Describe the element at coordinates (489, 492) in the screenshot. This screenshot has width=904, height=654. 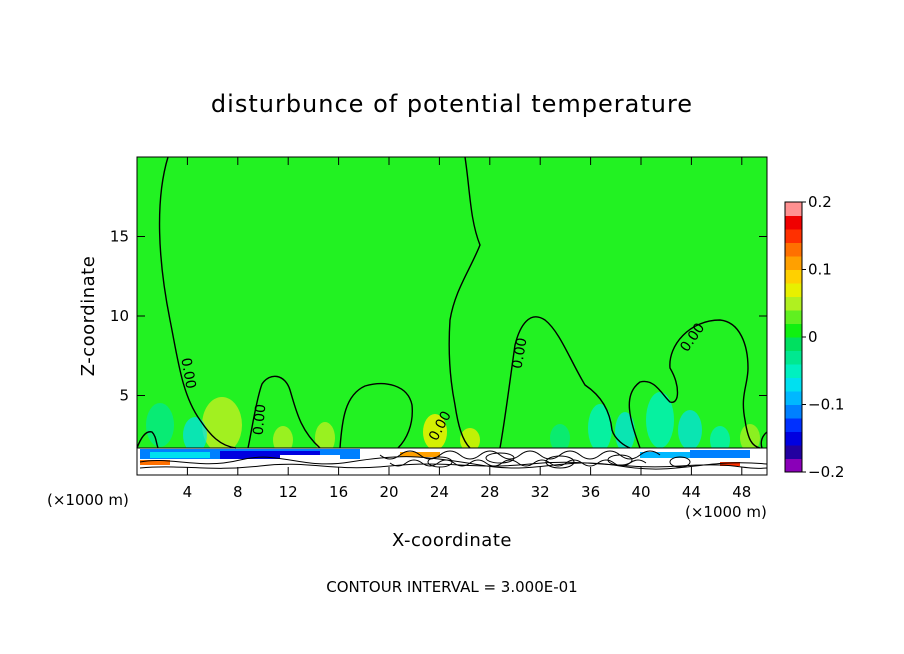
I see `x-tick-label: 28` at that location.